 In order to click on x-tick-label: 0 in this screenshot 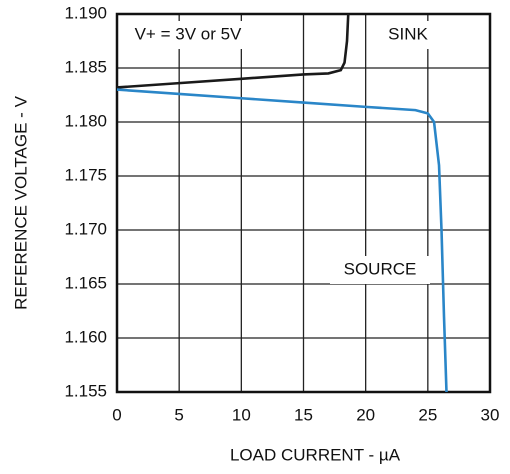, I will do `click(116, 414)`.